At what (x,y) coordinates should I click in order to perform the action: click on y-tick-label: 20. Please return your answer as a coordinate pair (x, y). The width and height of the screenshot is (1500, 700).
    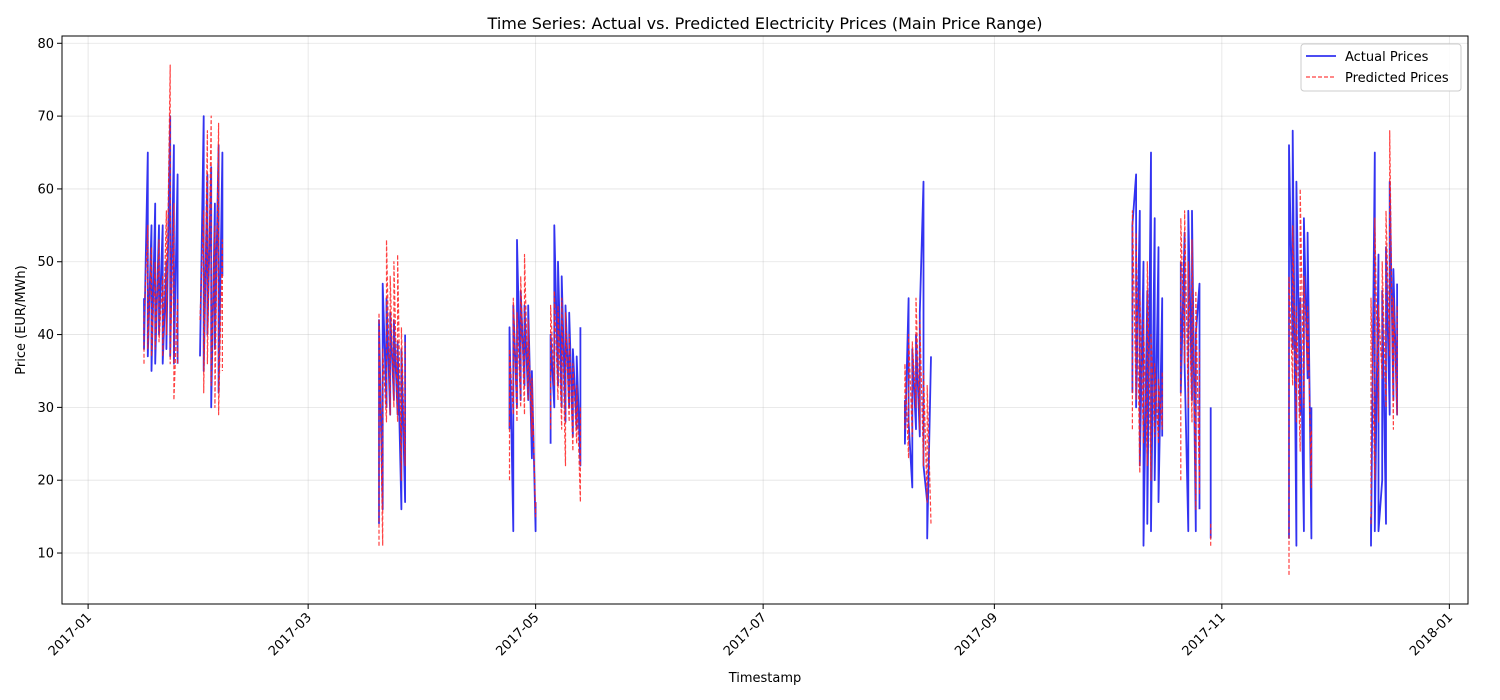
    Looking at the image, I should click on (45, 481).